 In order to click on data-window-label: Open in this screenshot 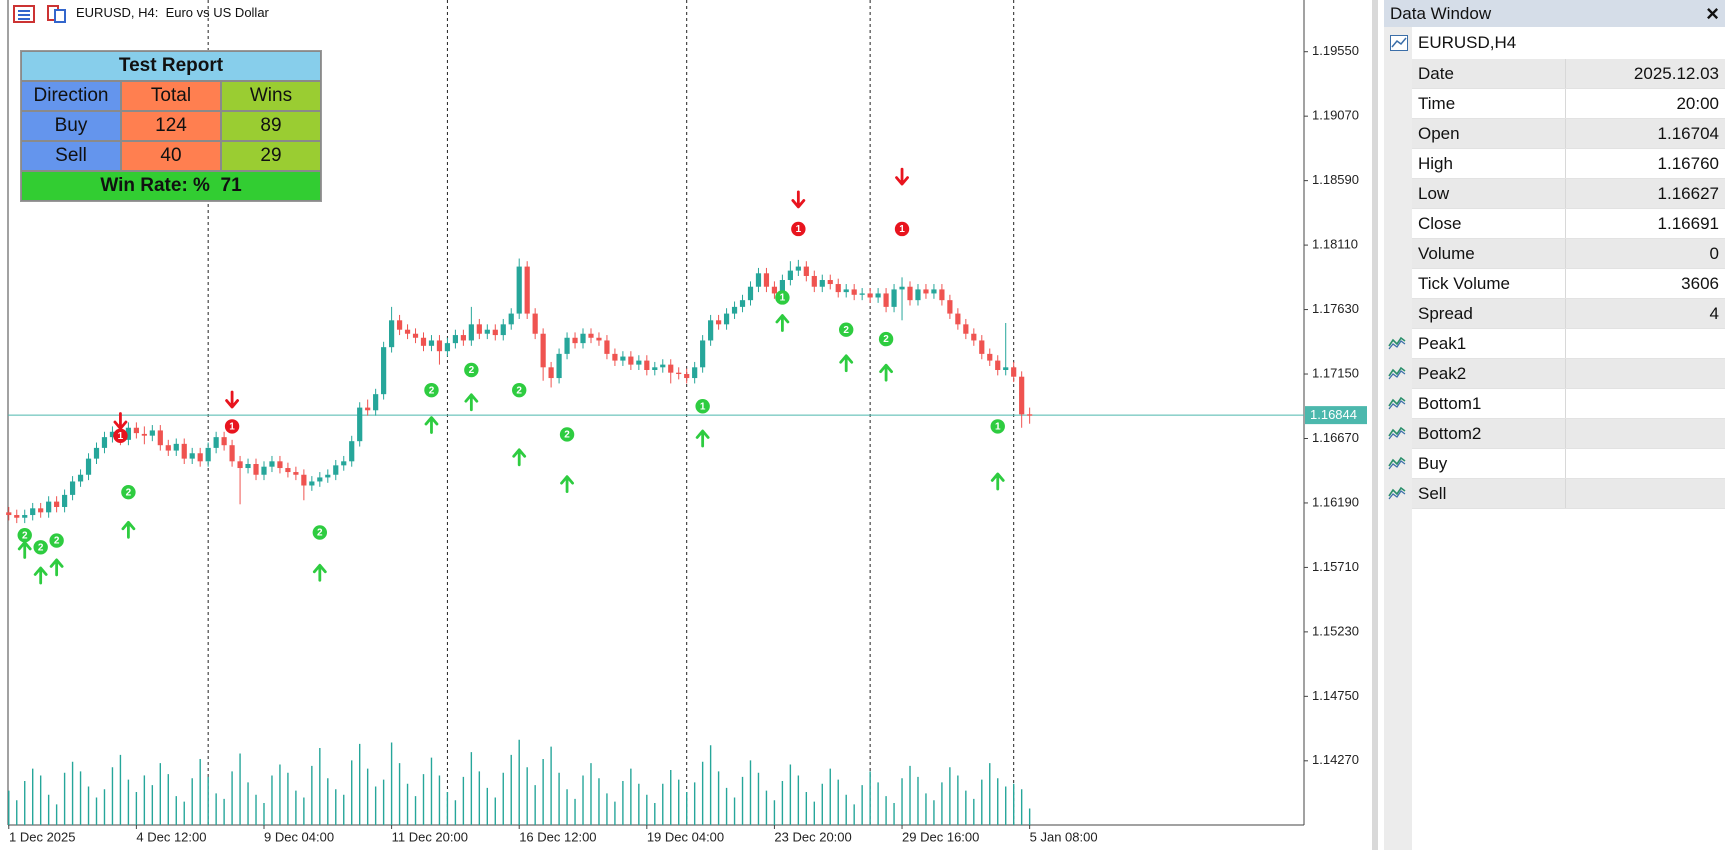, I will do `click(1489, 133)`.